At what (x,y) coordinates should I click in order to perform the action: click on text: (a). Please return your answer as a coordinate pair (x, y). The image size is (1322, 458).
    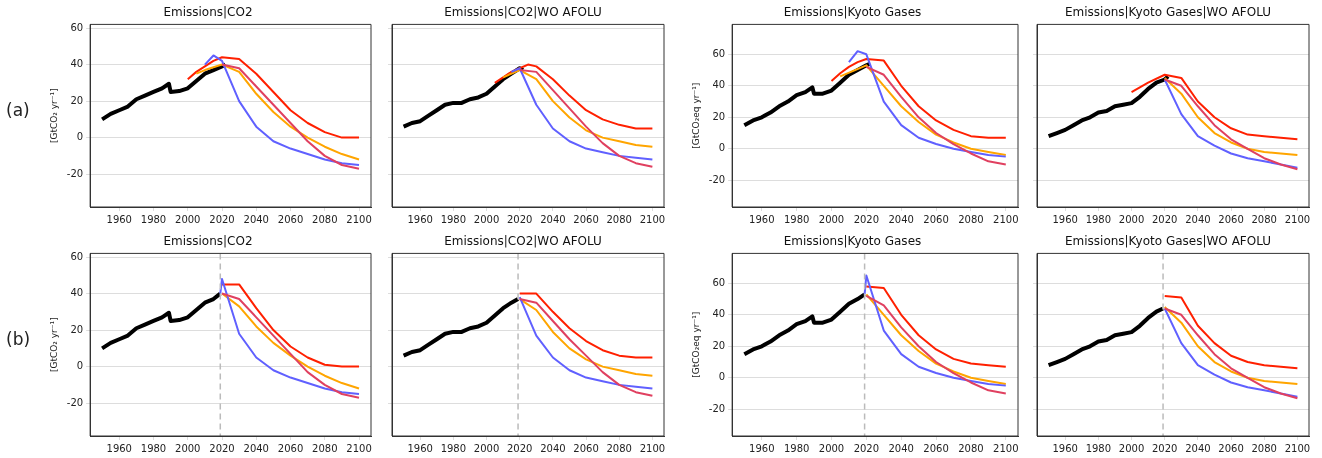
    Looking at the image, I should click on (18, 110).